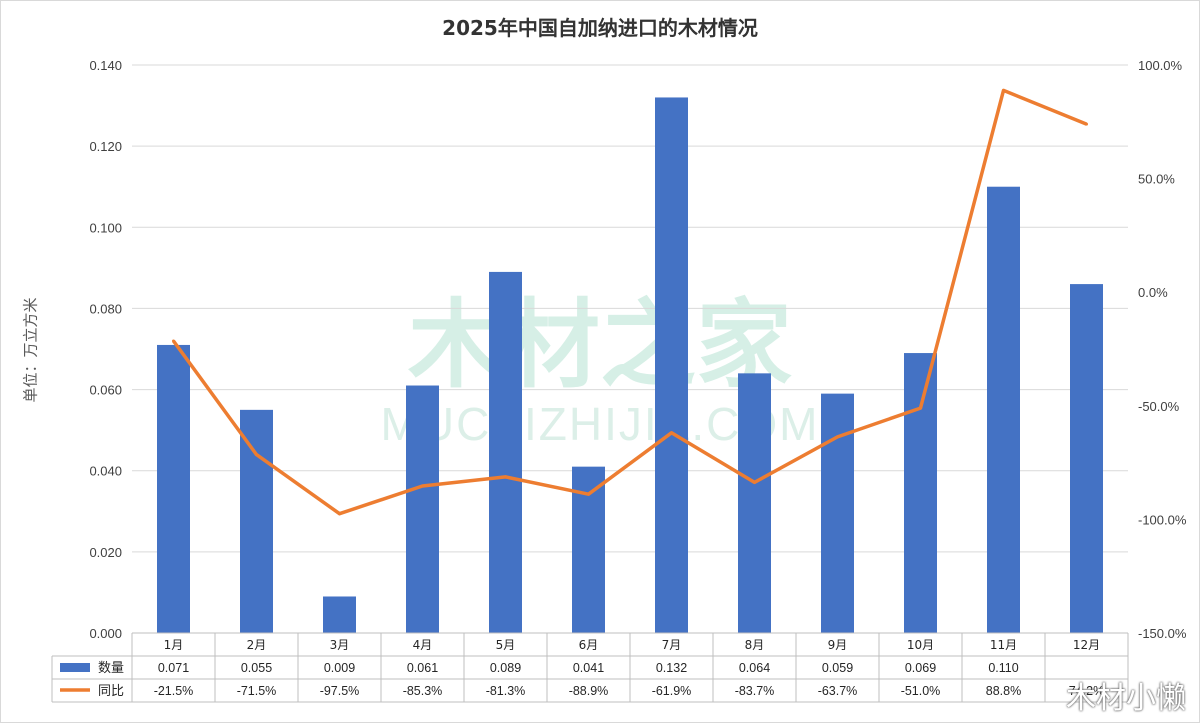 This screenshot has height=723, width=1200. Describe the element at coordinates (600, 345) in the screenshot. I see `watermark-cn: 木材之家` at that location.